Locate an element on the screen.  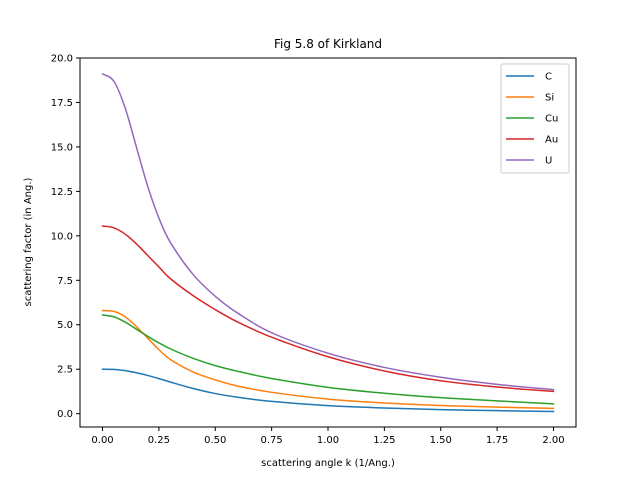
x-tick-label: 0.00 is located at coordinates (102, 440).